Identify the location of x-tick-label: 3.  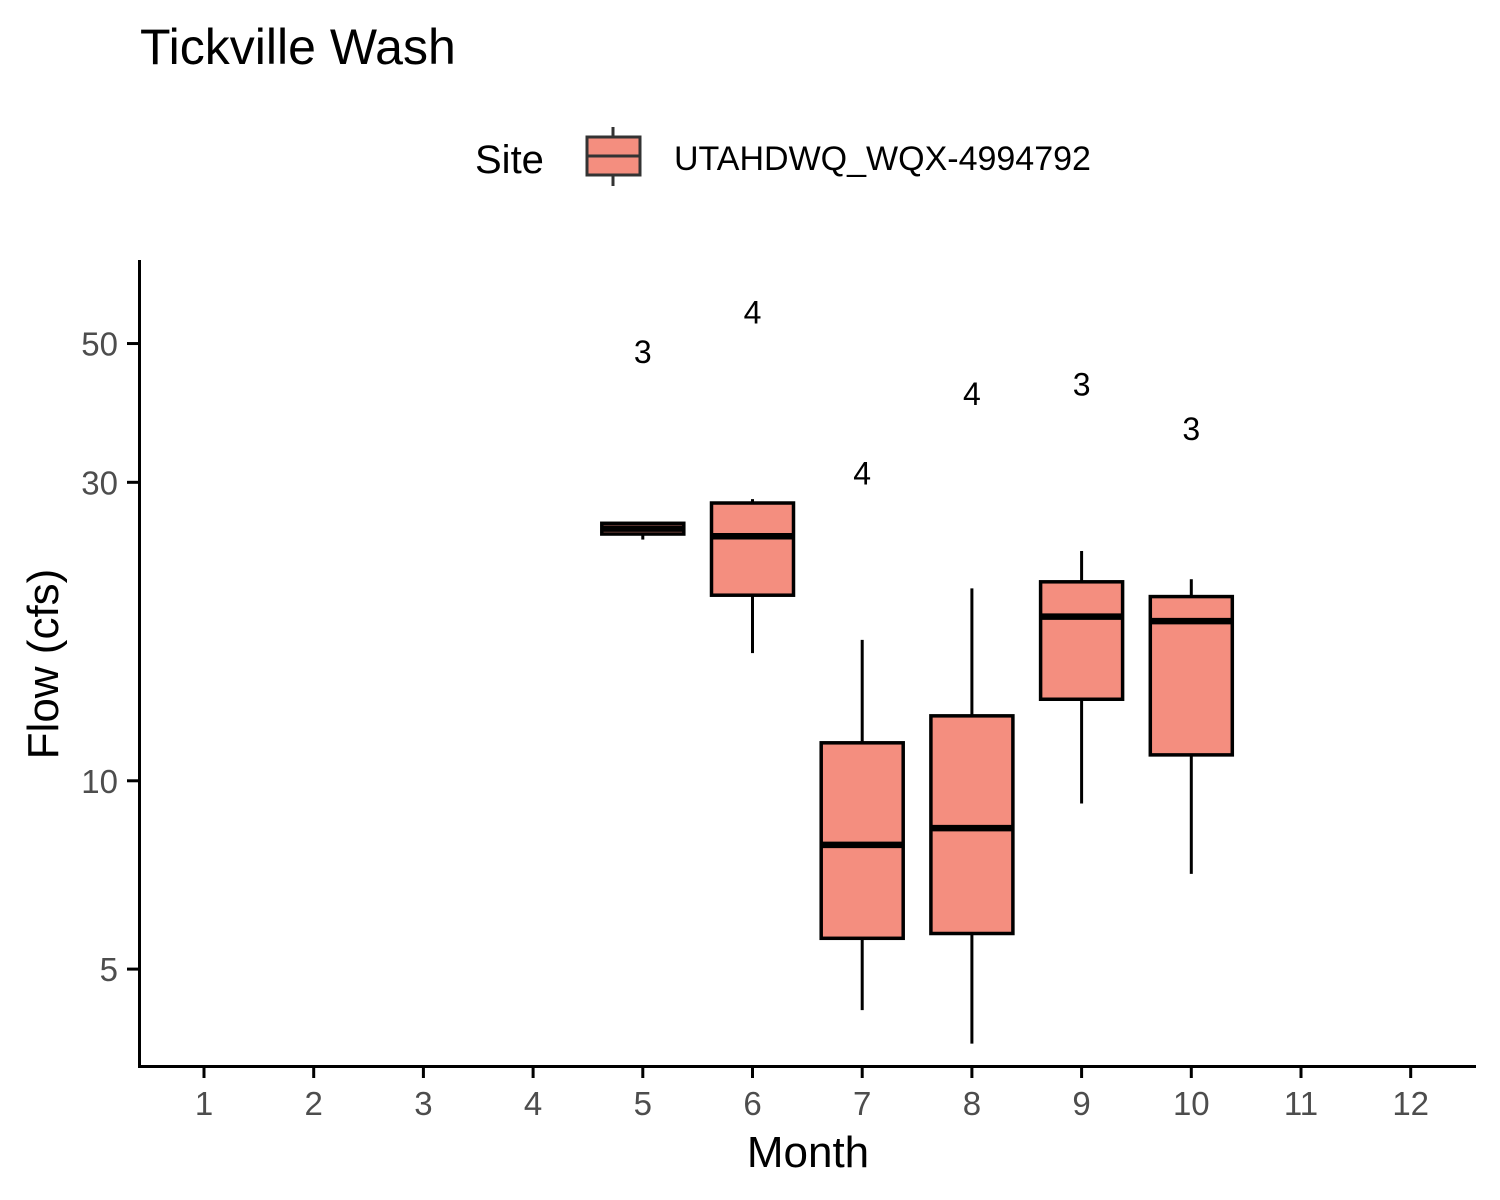
(423, 1103).